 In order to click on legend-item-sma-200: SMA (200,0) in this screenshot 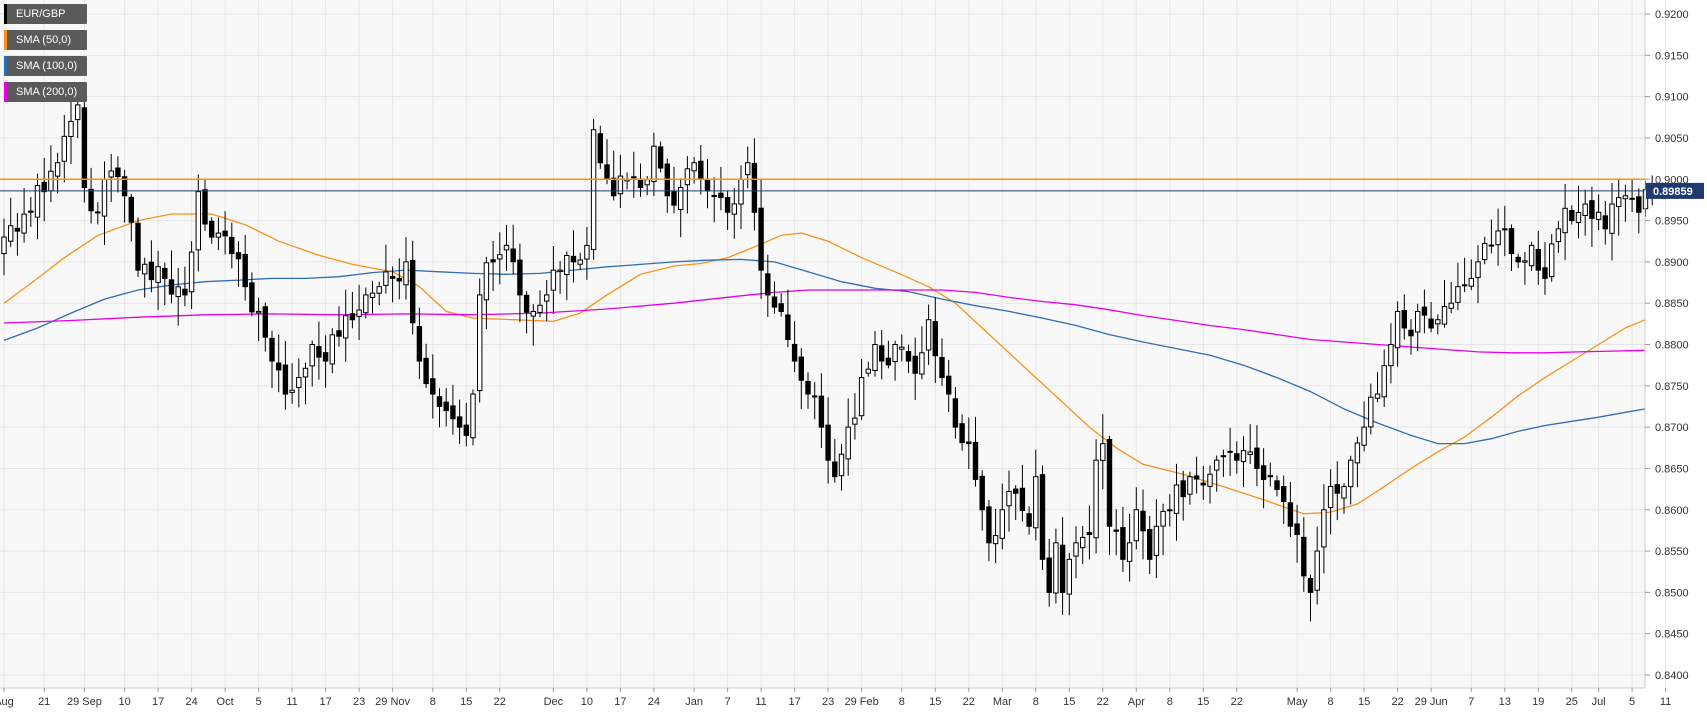, I will do `click(46, 92)`.